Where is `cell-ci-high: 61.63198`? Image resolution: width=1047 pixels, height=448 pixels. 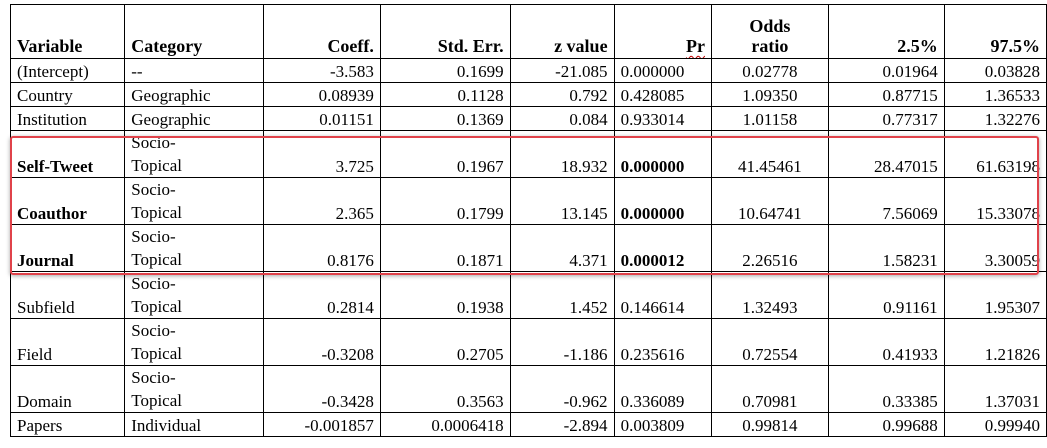
cell-ci-high: 61.63198 is located at coordinates (995, 154).